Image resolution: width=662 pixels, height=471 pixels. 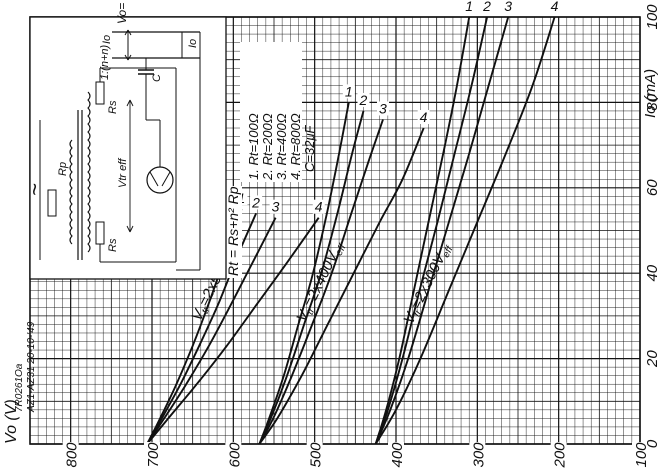 What do you see at coordinates (123, 173) in the screenshot?
I see `schematic-vtr: Vtr eff` at bounding box center [123, 173].